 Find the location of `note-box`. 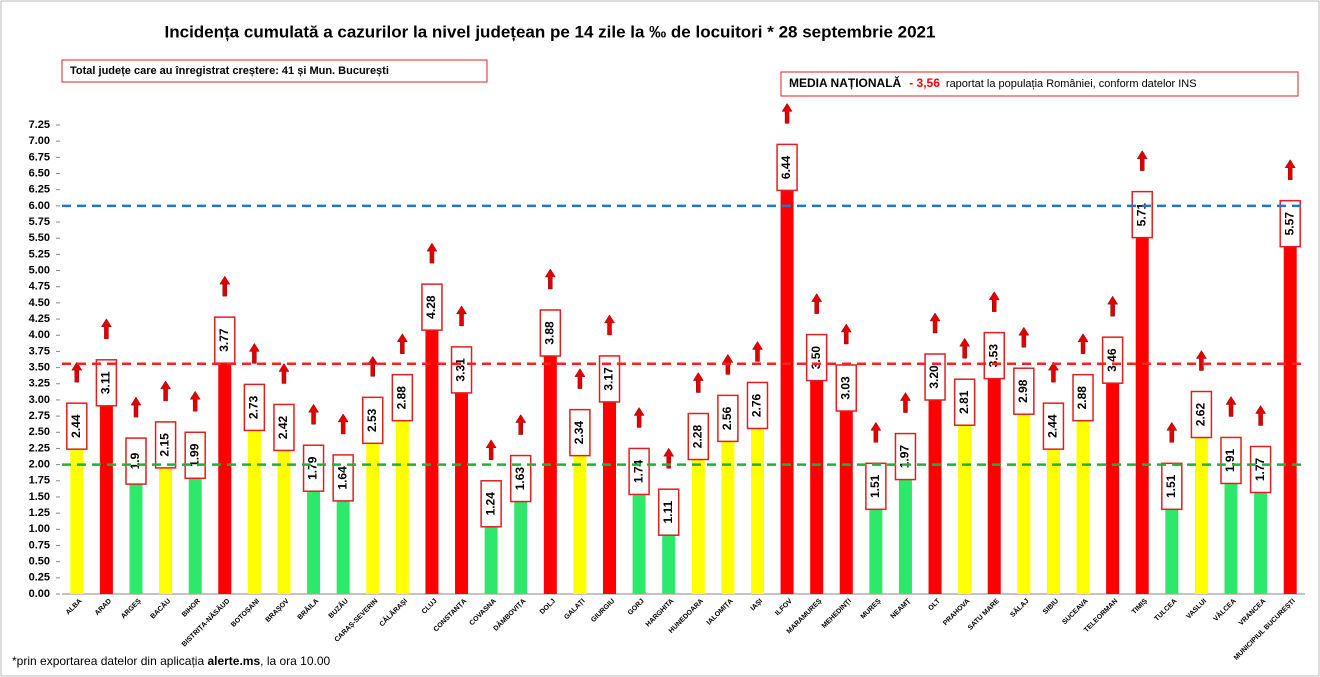

note-box is located at coordinates (274, 71).